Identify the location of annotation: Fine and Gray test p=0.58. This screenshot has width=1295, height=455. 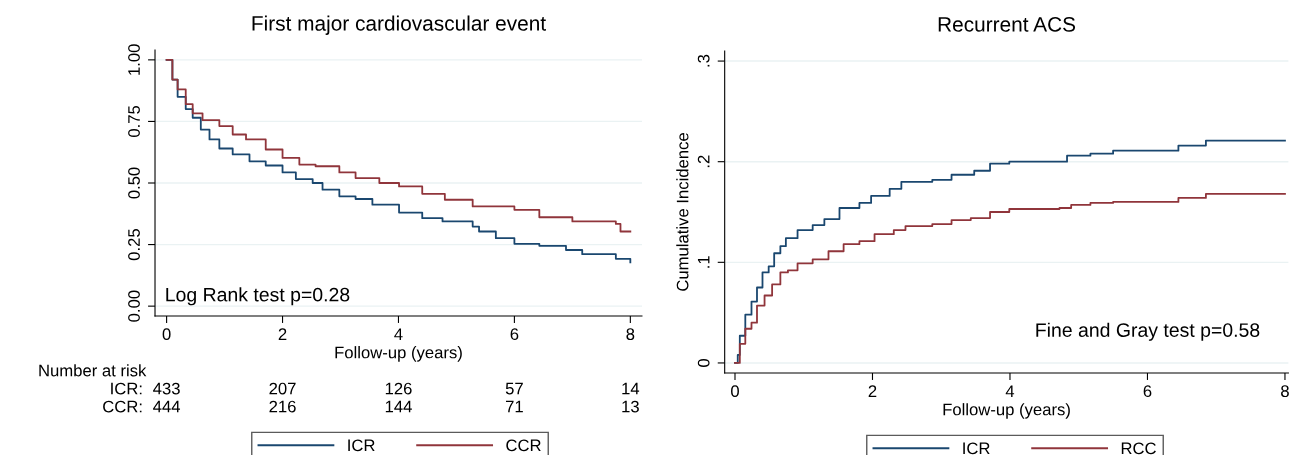
(1148, 331).